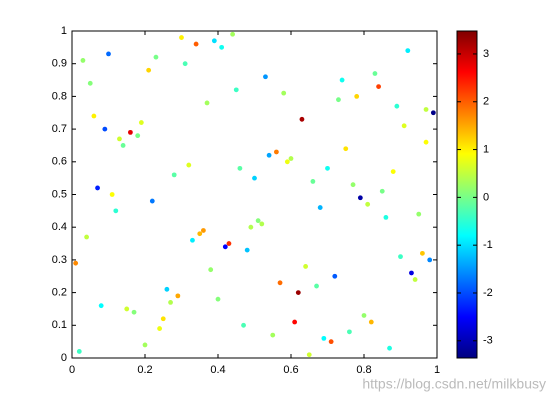 This screenshot has height=403, width=554. What do you see at coordinates (488, 245) in the screenshot?
I see `colorbar-tick-label: -1` at bounding box center [488, 245].